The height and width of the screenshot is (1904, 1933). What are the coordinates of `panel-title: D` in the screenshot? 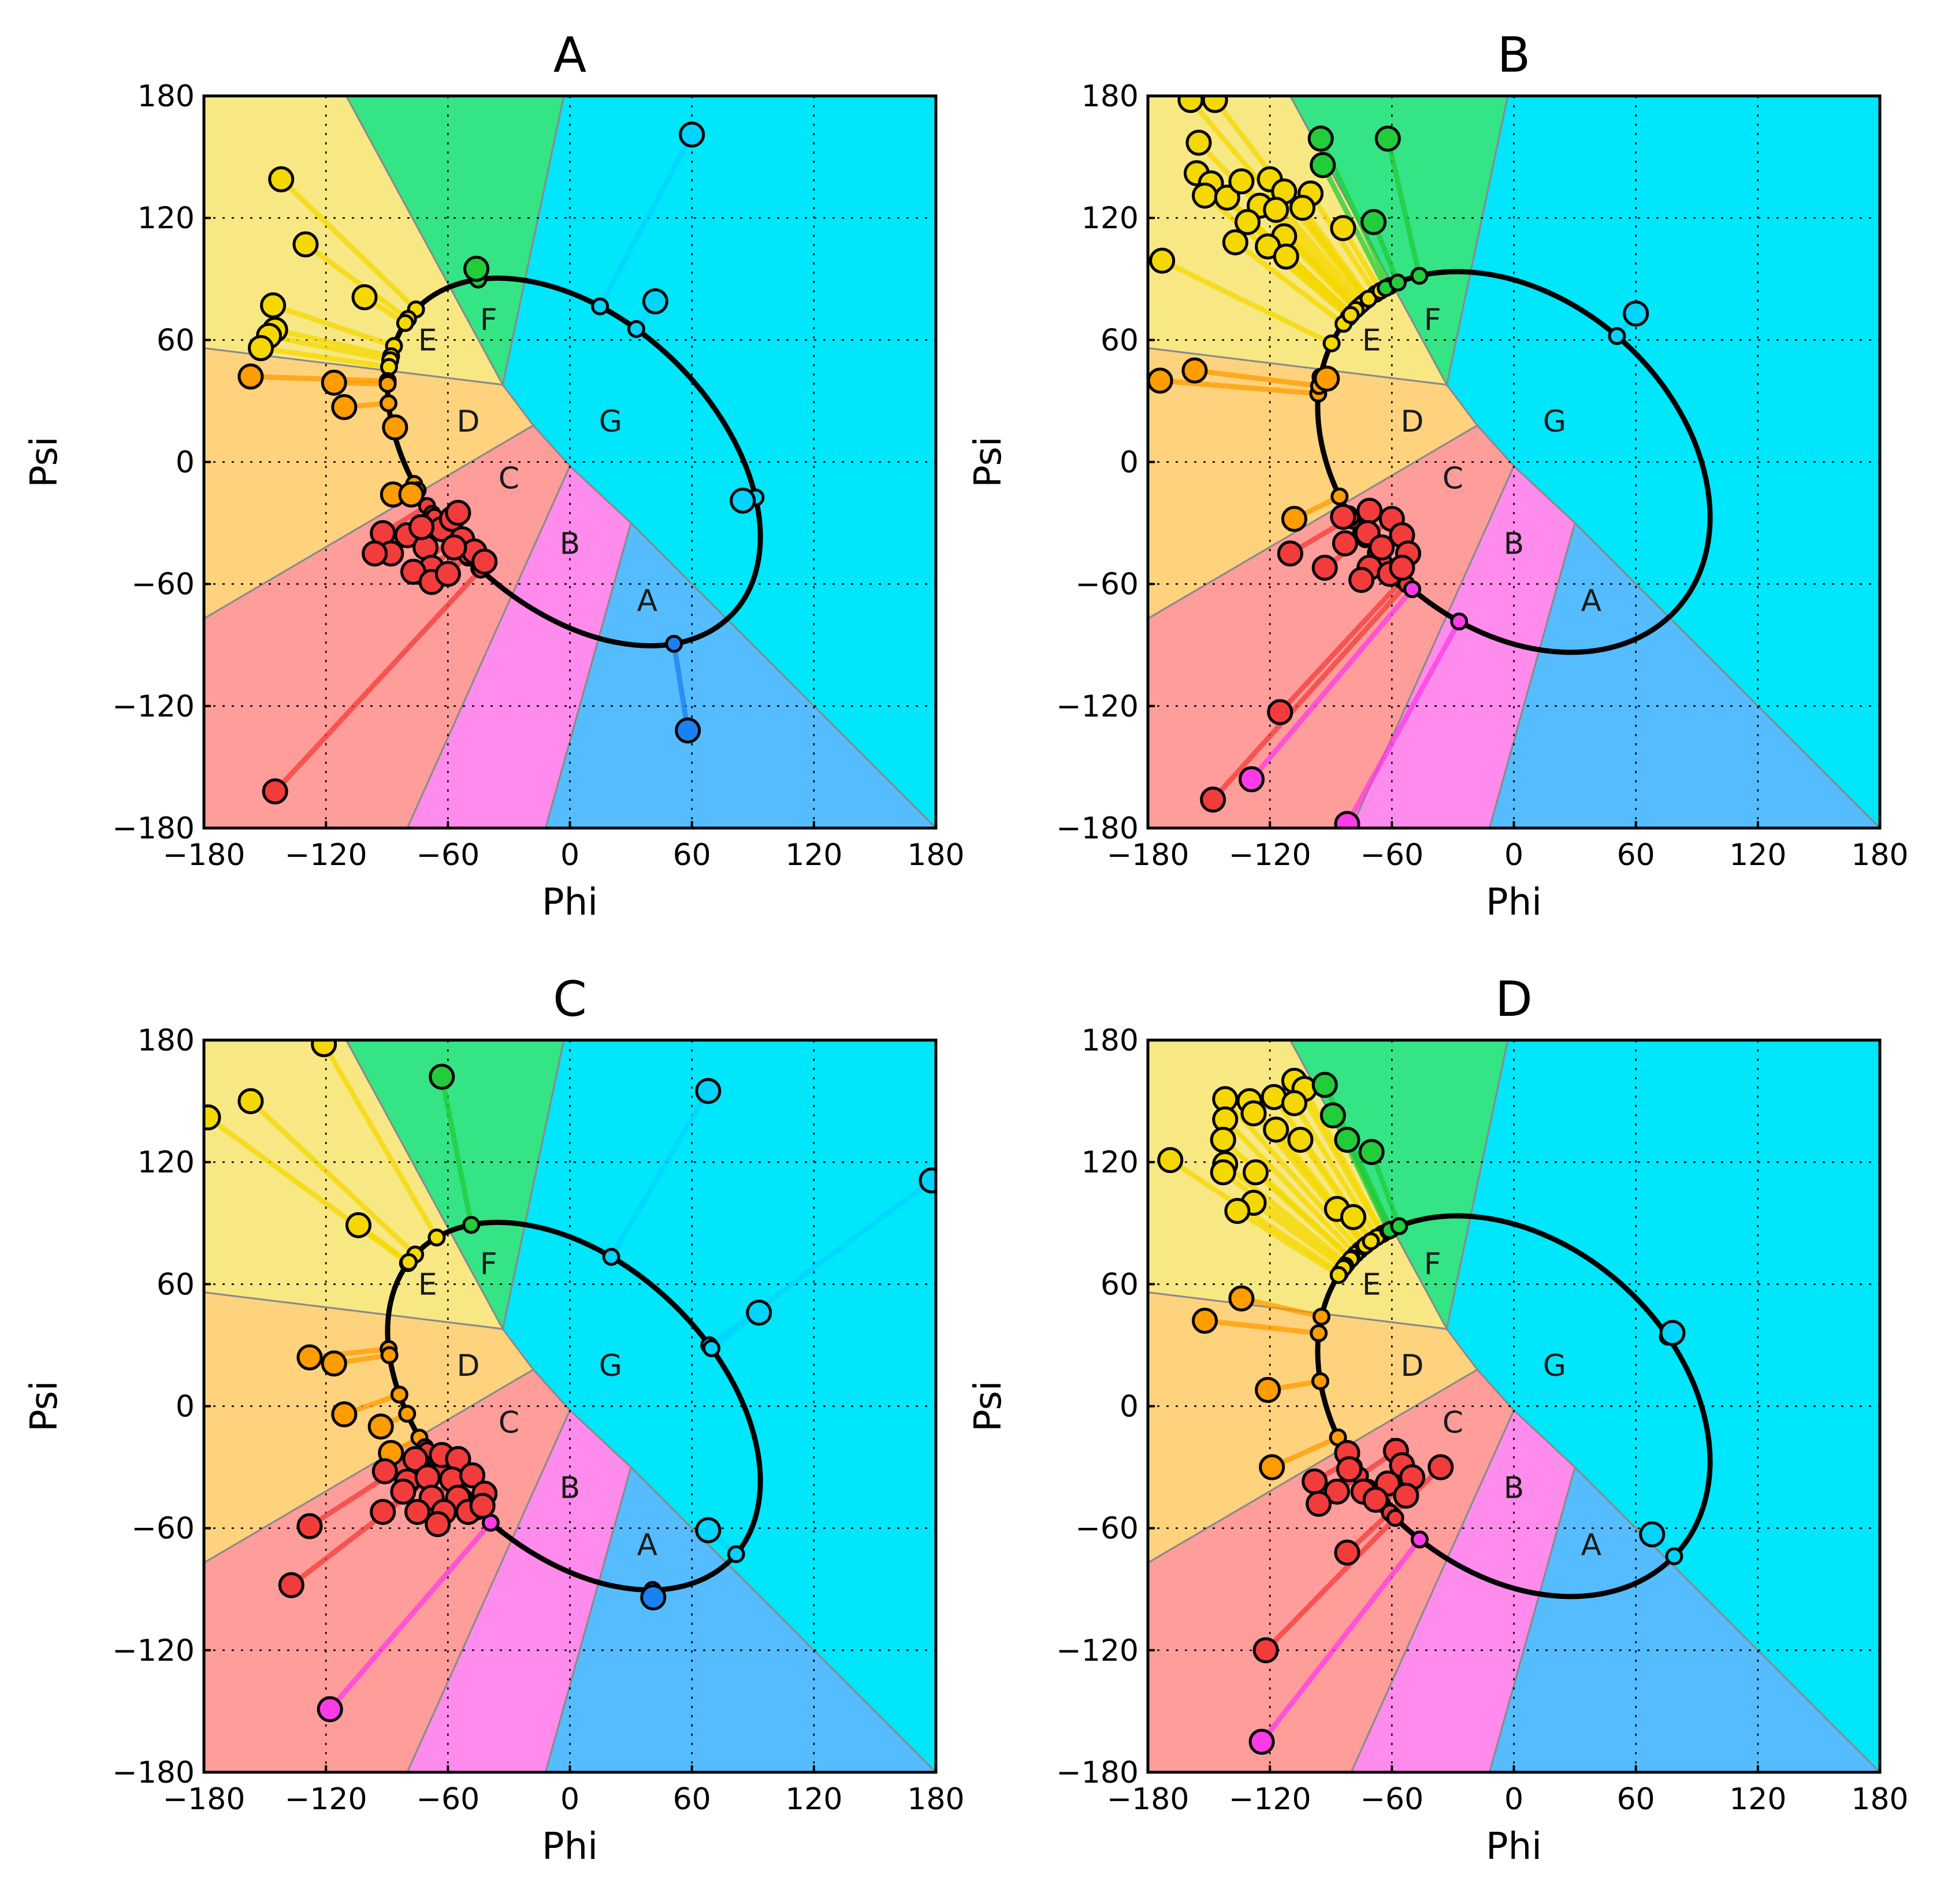 It's located at (1514, 999).